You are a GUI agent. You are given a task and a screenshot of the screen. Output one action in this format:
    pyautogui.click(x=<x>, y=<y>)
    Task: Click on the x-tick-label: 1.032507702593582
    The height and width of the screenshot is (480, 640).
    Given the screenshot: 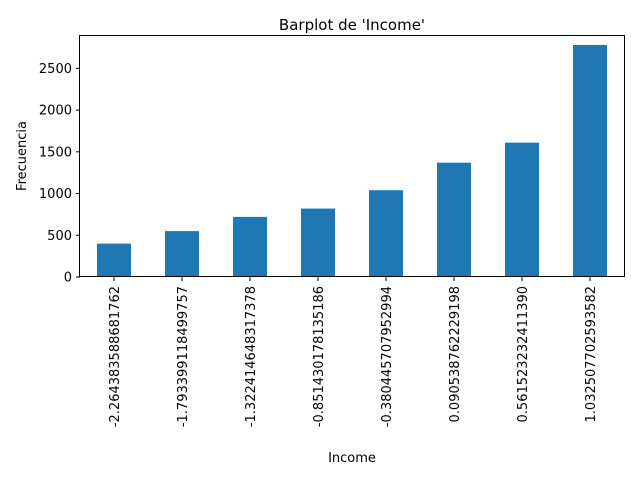 What is the action you would take?
    pyautogui.click(x=591, y=354)
    